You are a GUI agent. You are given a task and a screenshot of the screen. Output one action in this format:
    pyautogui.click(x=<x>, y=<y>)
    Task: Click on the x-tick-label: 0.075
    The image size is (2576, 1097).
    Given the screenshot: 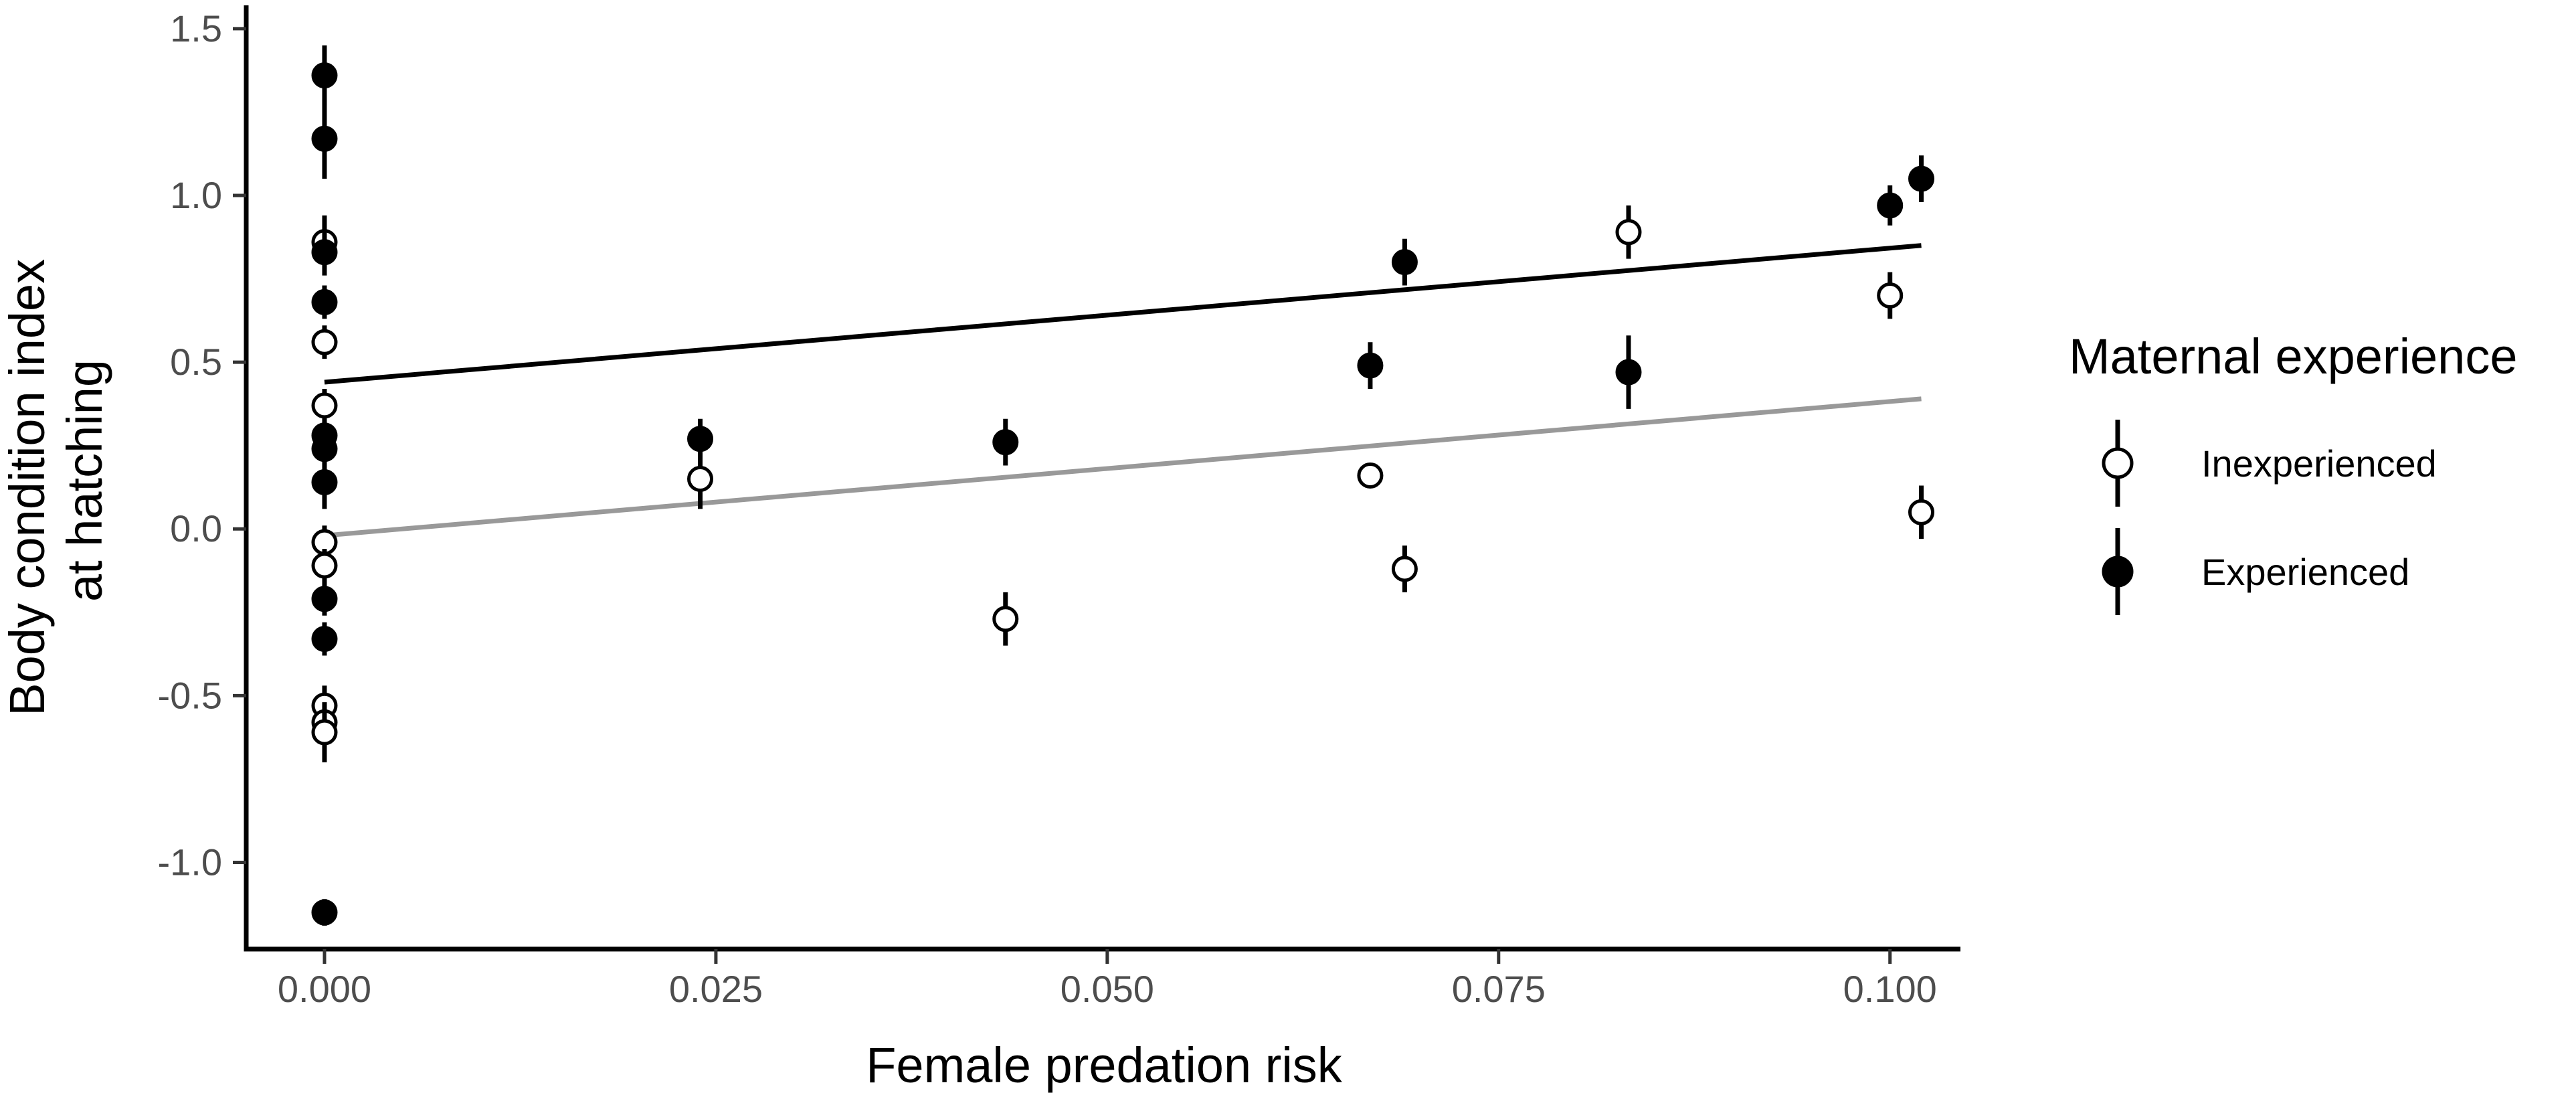 What is the action you would take?
    pyautogui.click(x=1499, y=989)
    